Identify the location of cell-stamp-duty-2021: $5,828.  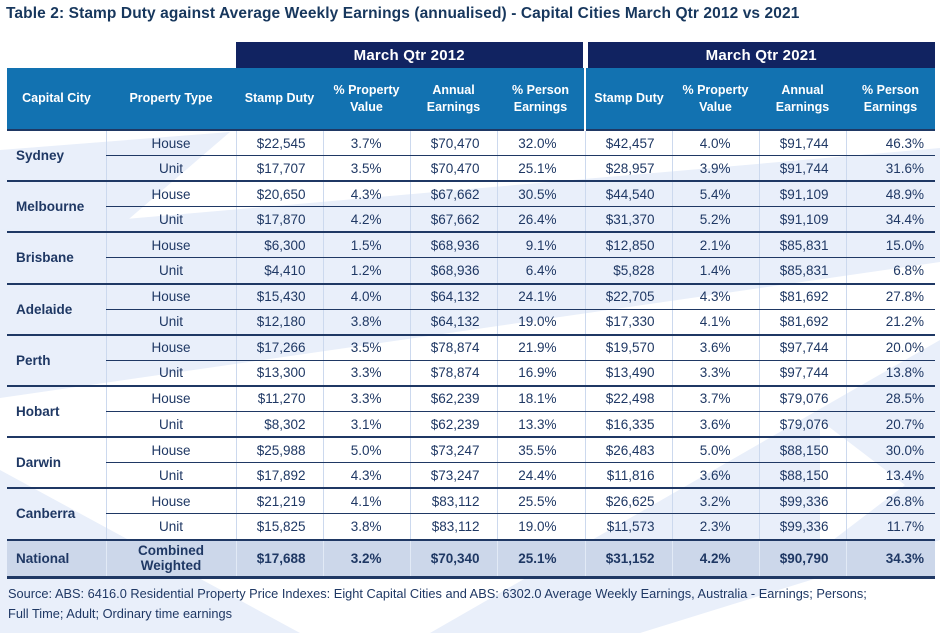
(628, 270).